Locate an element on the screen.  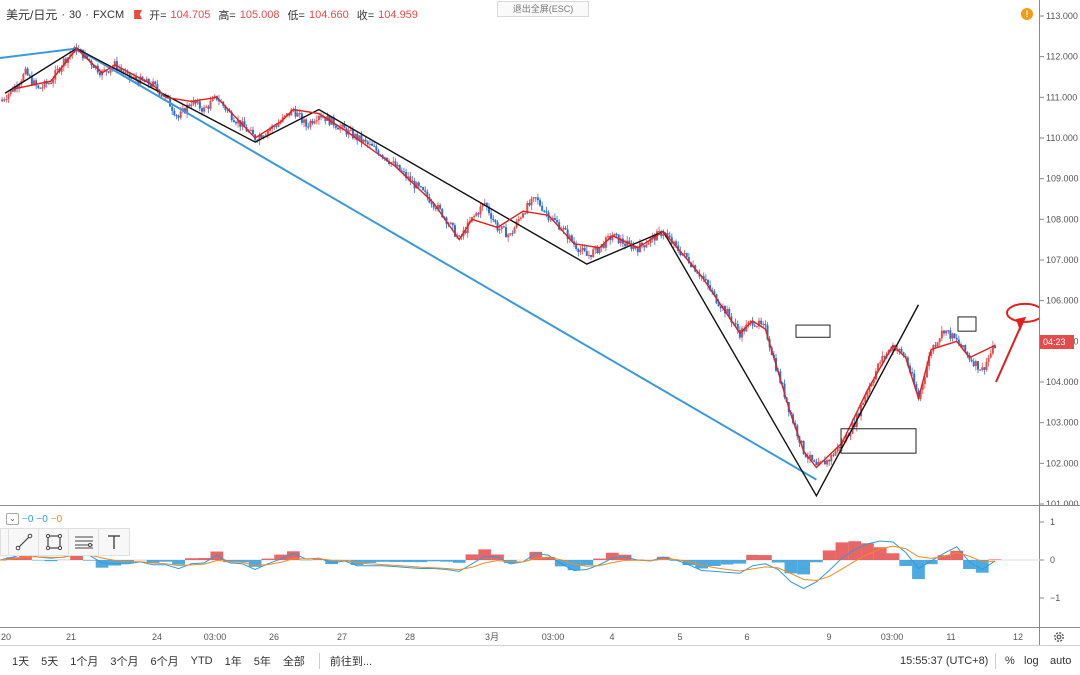
warning-icon: ! is located at coordinates (1027, 14).